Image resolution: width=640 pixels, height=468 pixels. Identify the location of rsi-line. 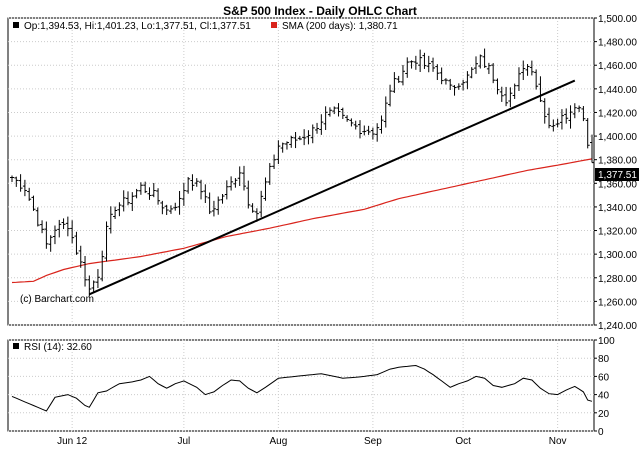
(302, 388).